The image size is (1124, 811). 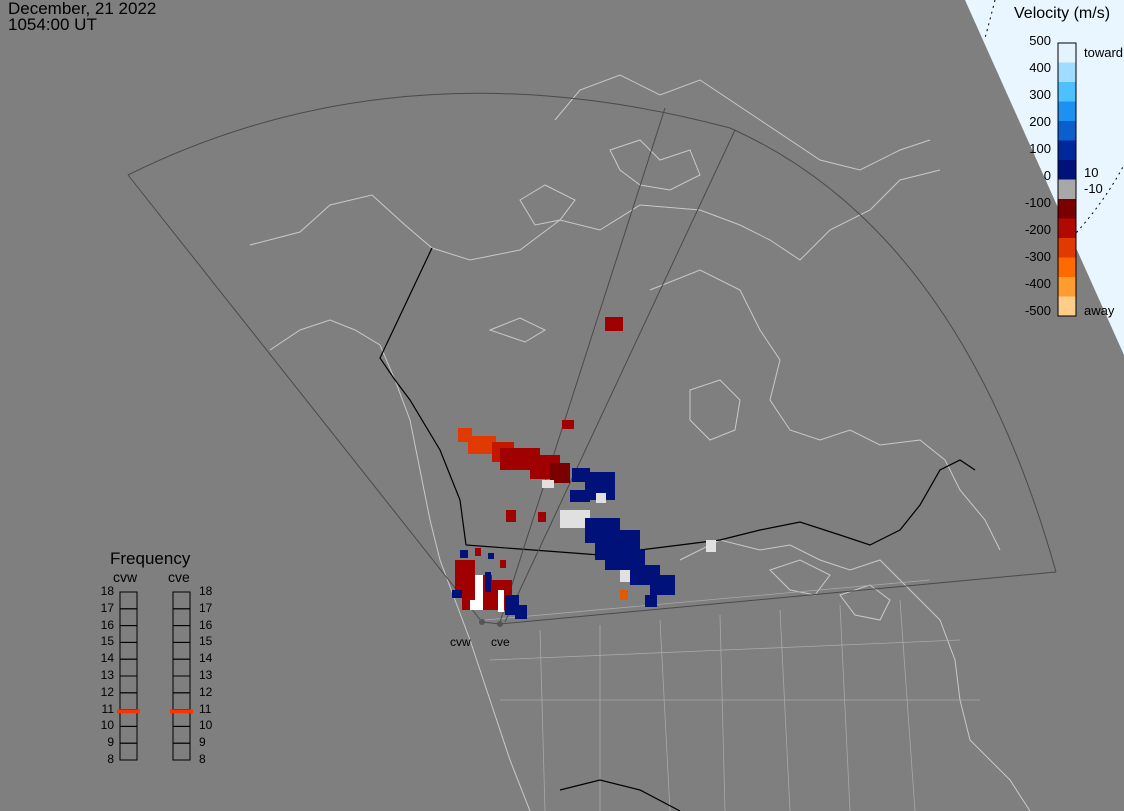 I want to click on legend-panel-background, so click(x=1044, y=177).